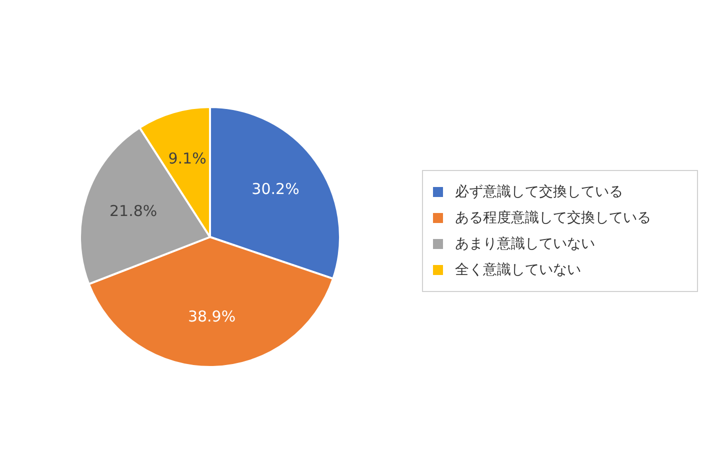 The width and height of the screenshot is (710, 474). Describe the element at coordinates (134, 211) in the screenshot. I see `data-label: 21.8%` at that location.